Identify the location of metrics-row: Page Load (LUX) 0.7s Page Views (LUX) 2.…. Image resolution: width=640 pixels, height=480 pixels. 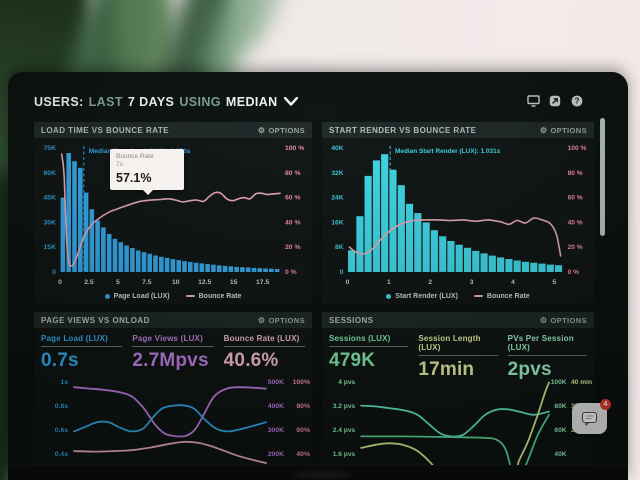
(173, 350).